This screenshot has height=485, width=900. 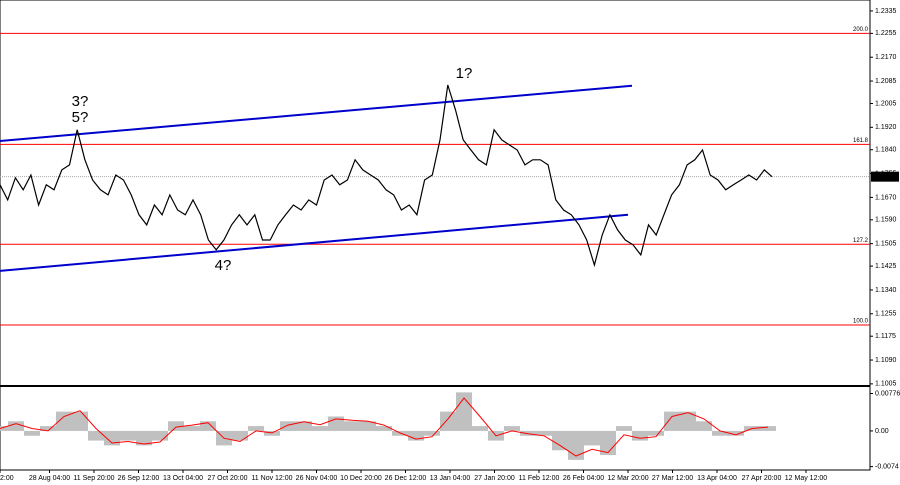 I want to click on y-tick-label: 1.1340, so click(x=886, y=290).